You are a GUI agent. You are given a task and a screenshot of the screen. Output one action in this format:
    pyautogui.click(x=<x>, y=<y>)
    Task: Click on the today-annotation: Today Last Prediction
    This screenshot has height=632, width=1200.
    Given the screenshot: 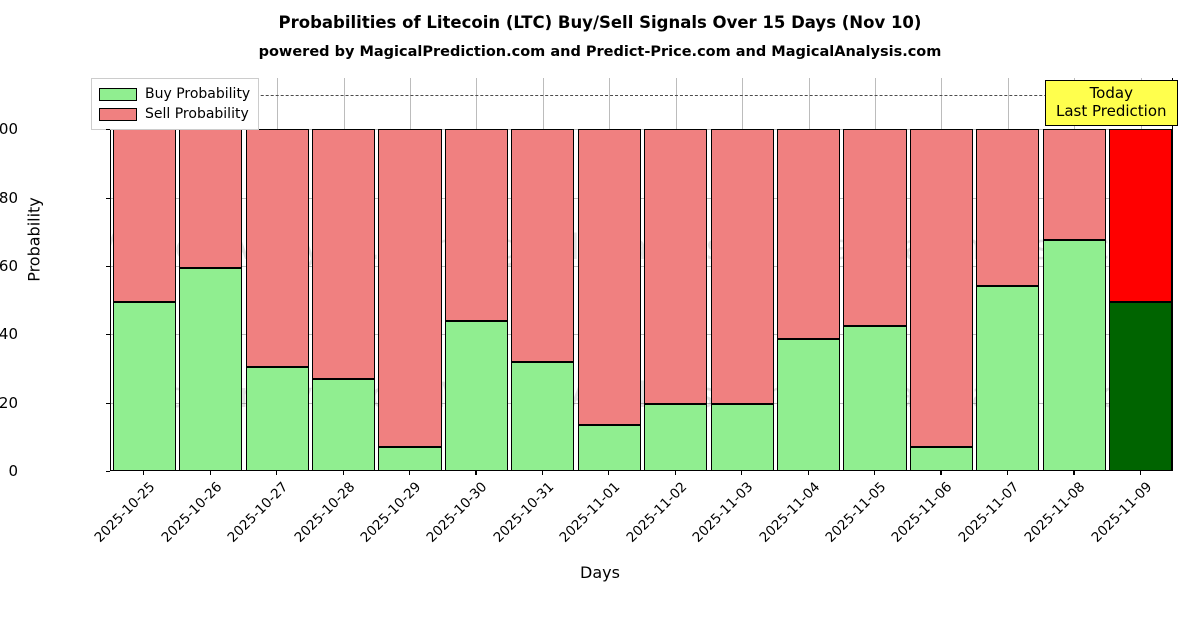 What is the action you would take?
    pyautogui.click(x=1111, y=103)
    